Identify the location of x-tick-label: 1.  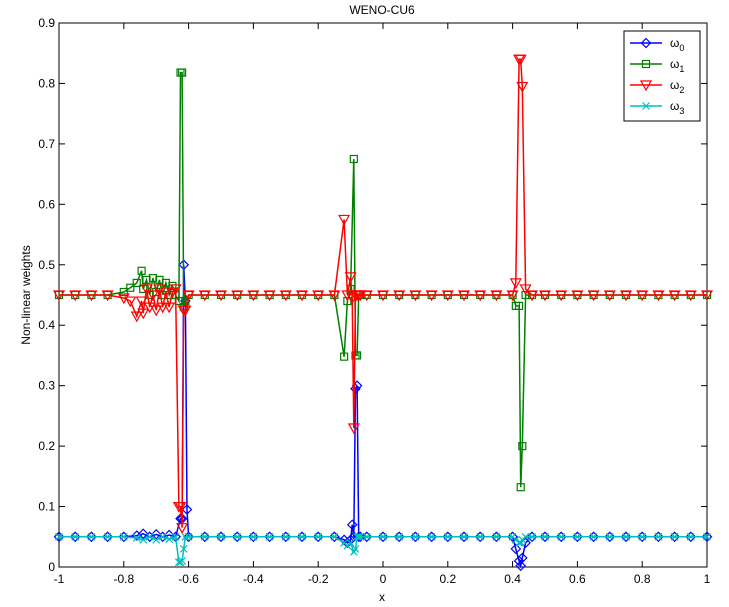
(707, 579).